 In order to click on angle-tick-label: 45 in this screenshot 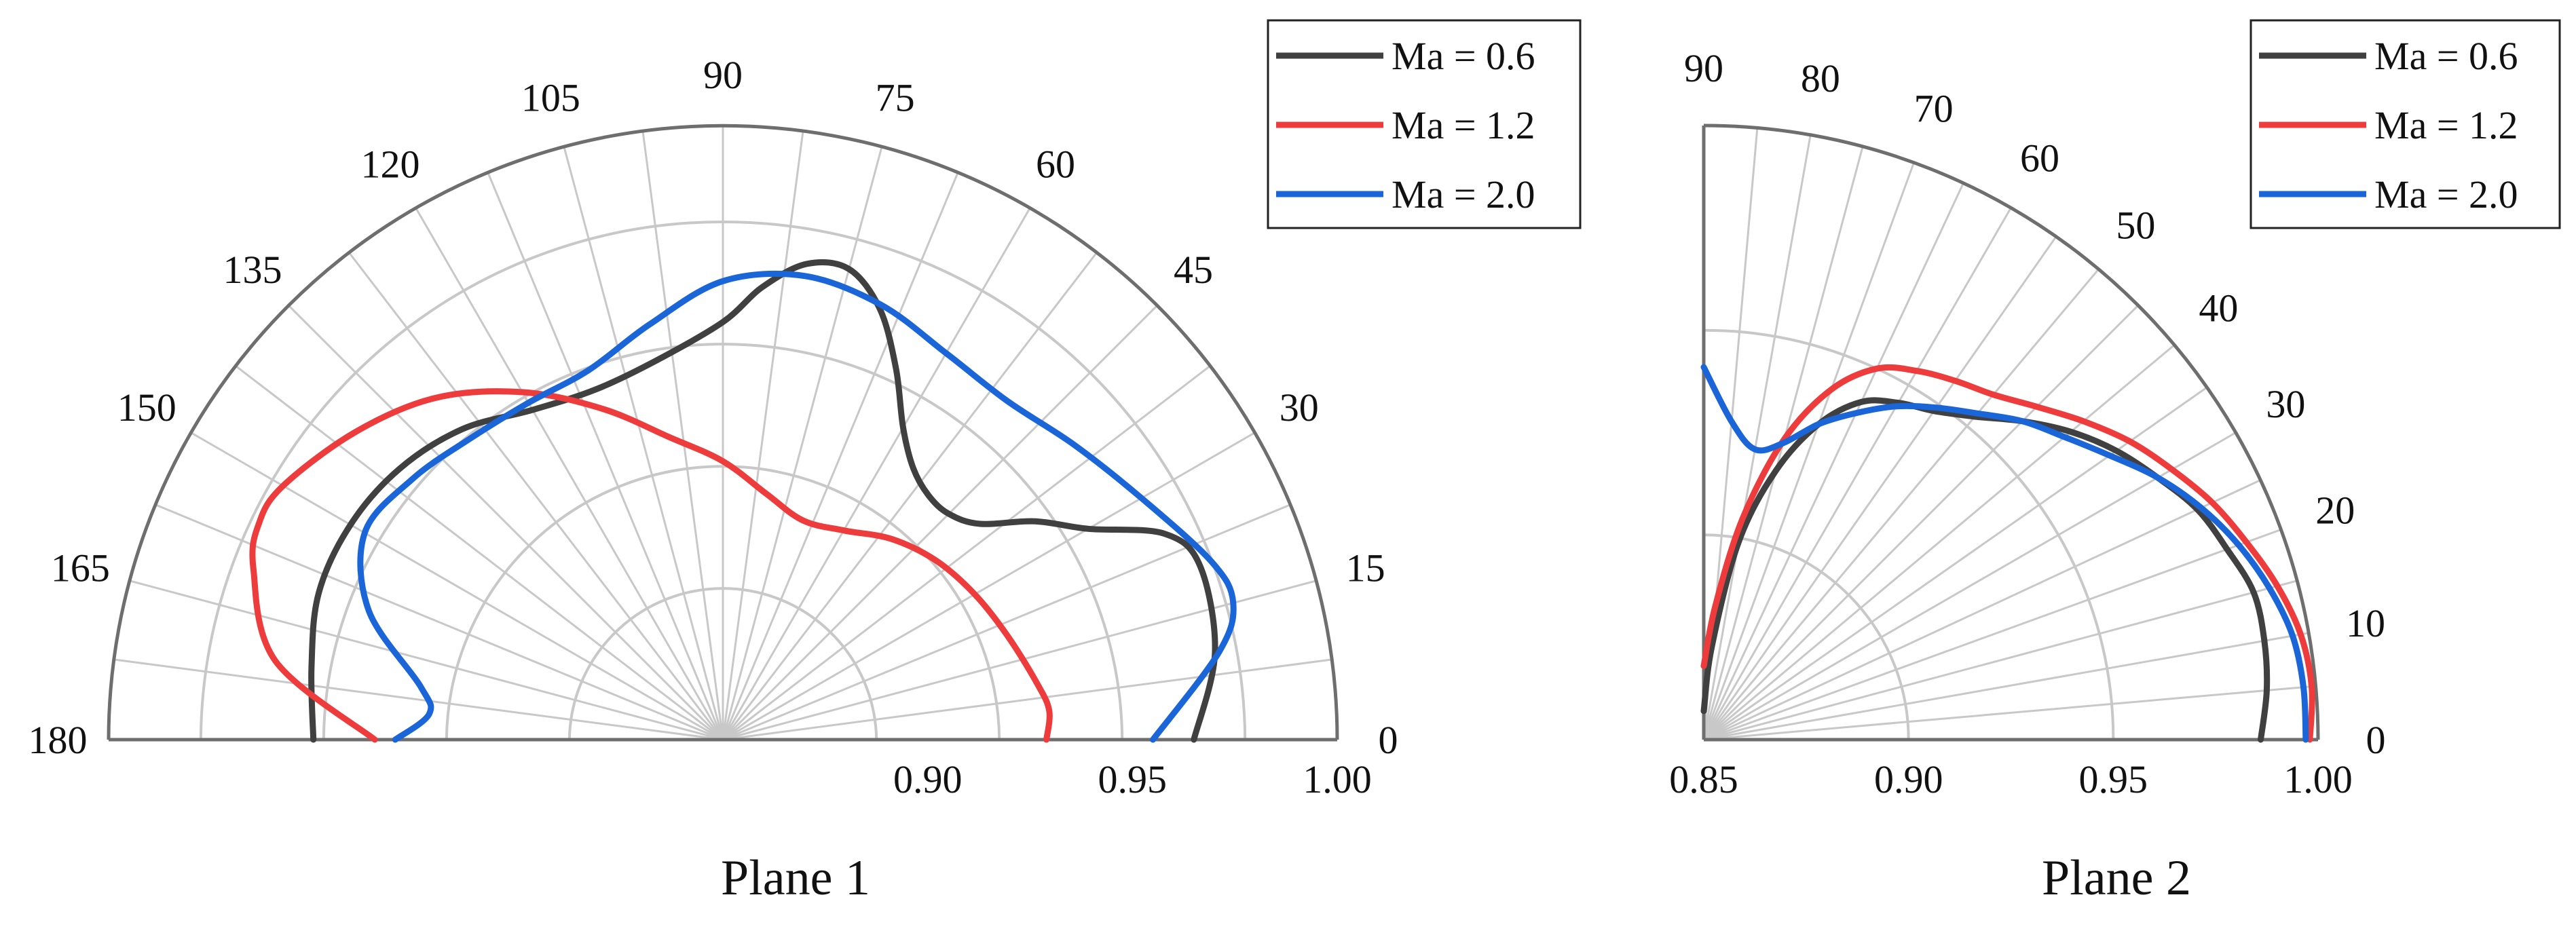, I will do `click(1193, 270)`.